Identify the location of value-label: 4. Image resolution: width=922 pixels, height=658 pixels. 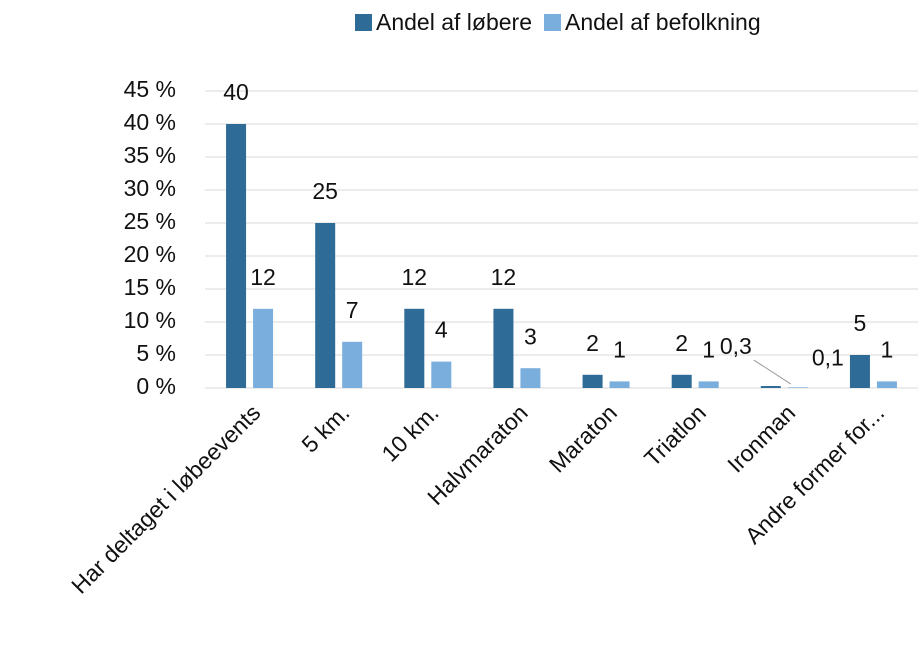
(441, 330).